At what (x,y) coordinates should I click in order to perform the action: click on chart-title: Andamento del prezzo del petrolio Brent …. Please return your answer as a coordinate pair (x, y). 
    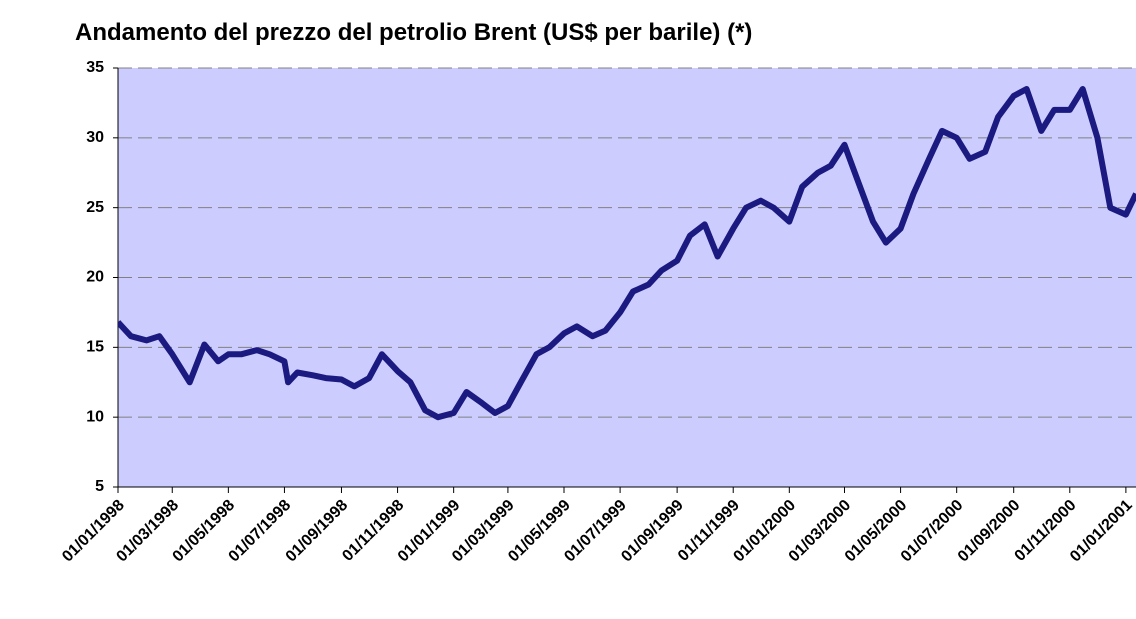
    Looking at the image, I should click on (413, 32).